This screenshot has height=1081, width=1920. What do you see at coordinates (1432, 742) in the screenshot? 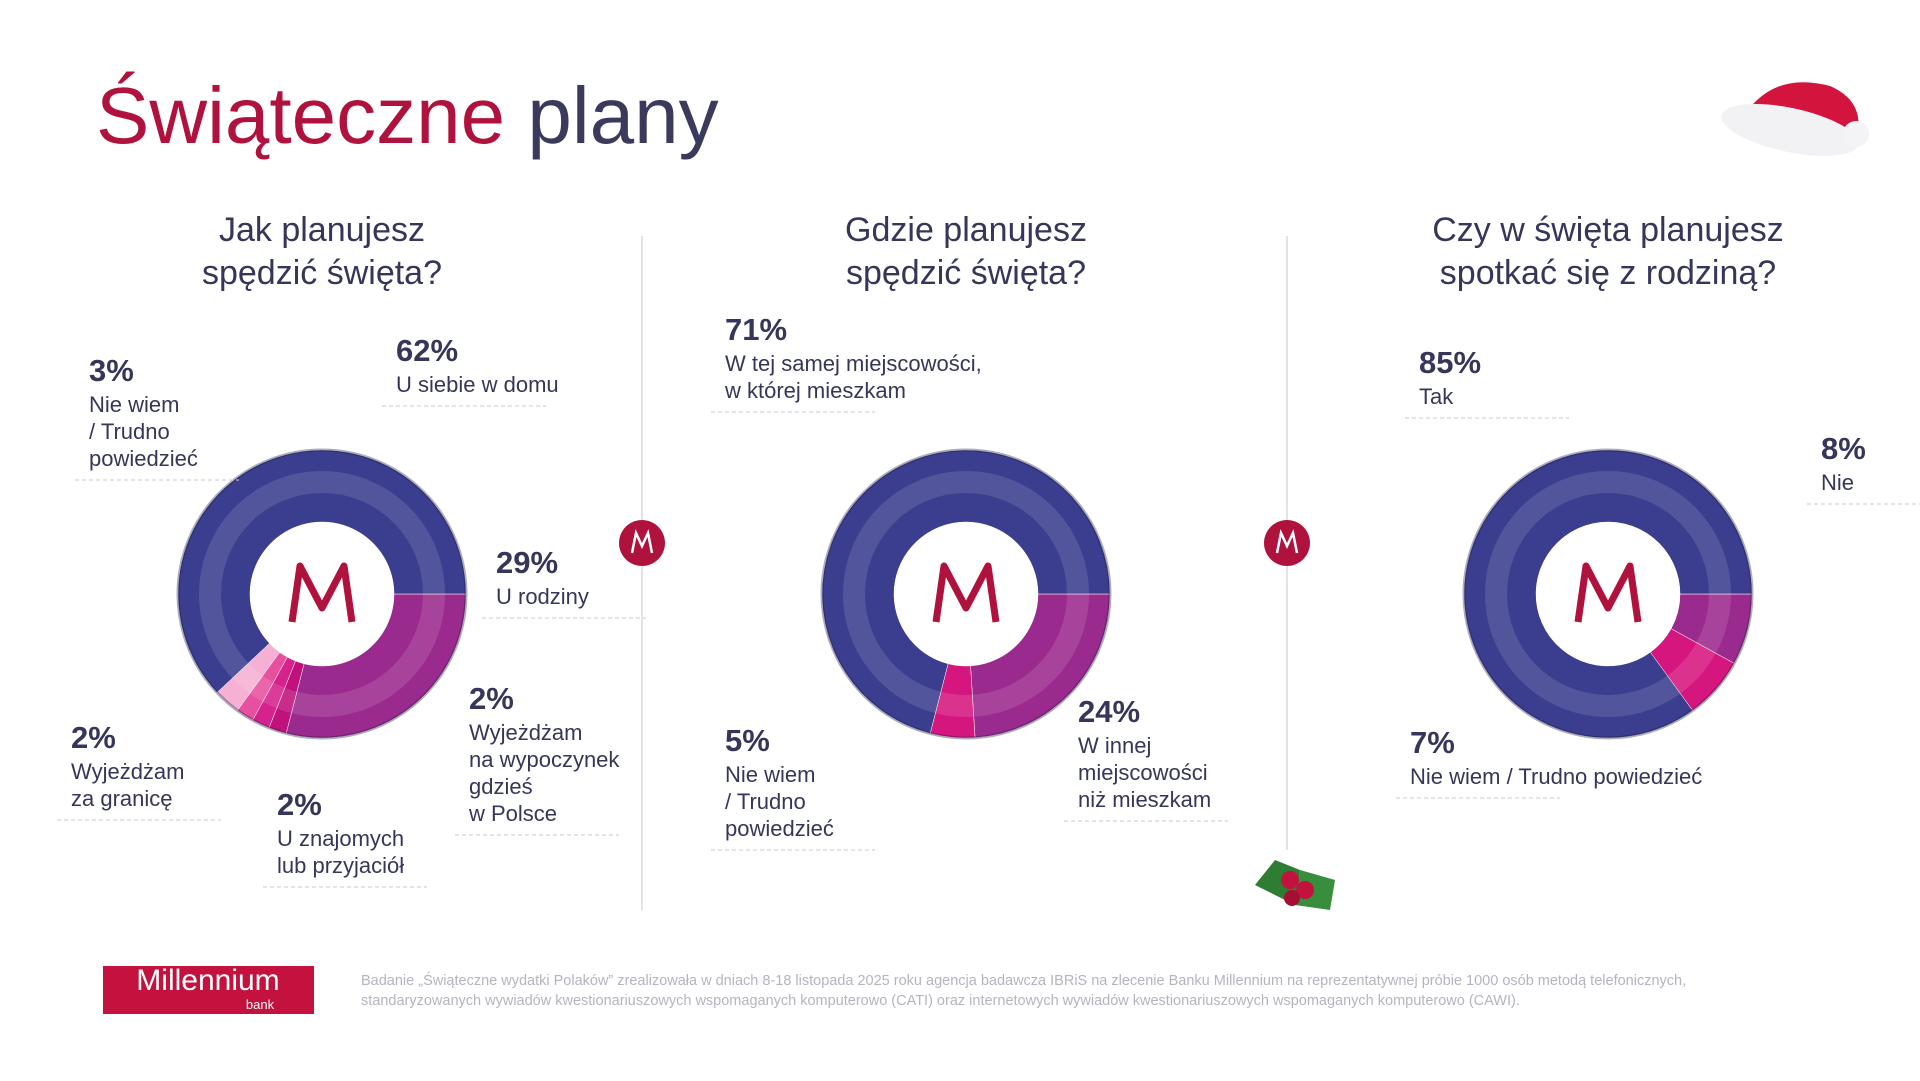
I see `value-label: 7%` at bounding box center [1432, 742].